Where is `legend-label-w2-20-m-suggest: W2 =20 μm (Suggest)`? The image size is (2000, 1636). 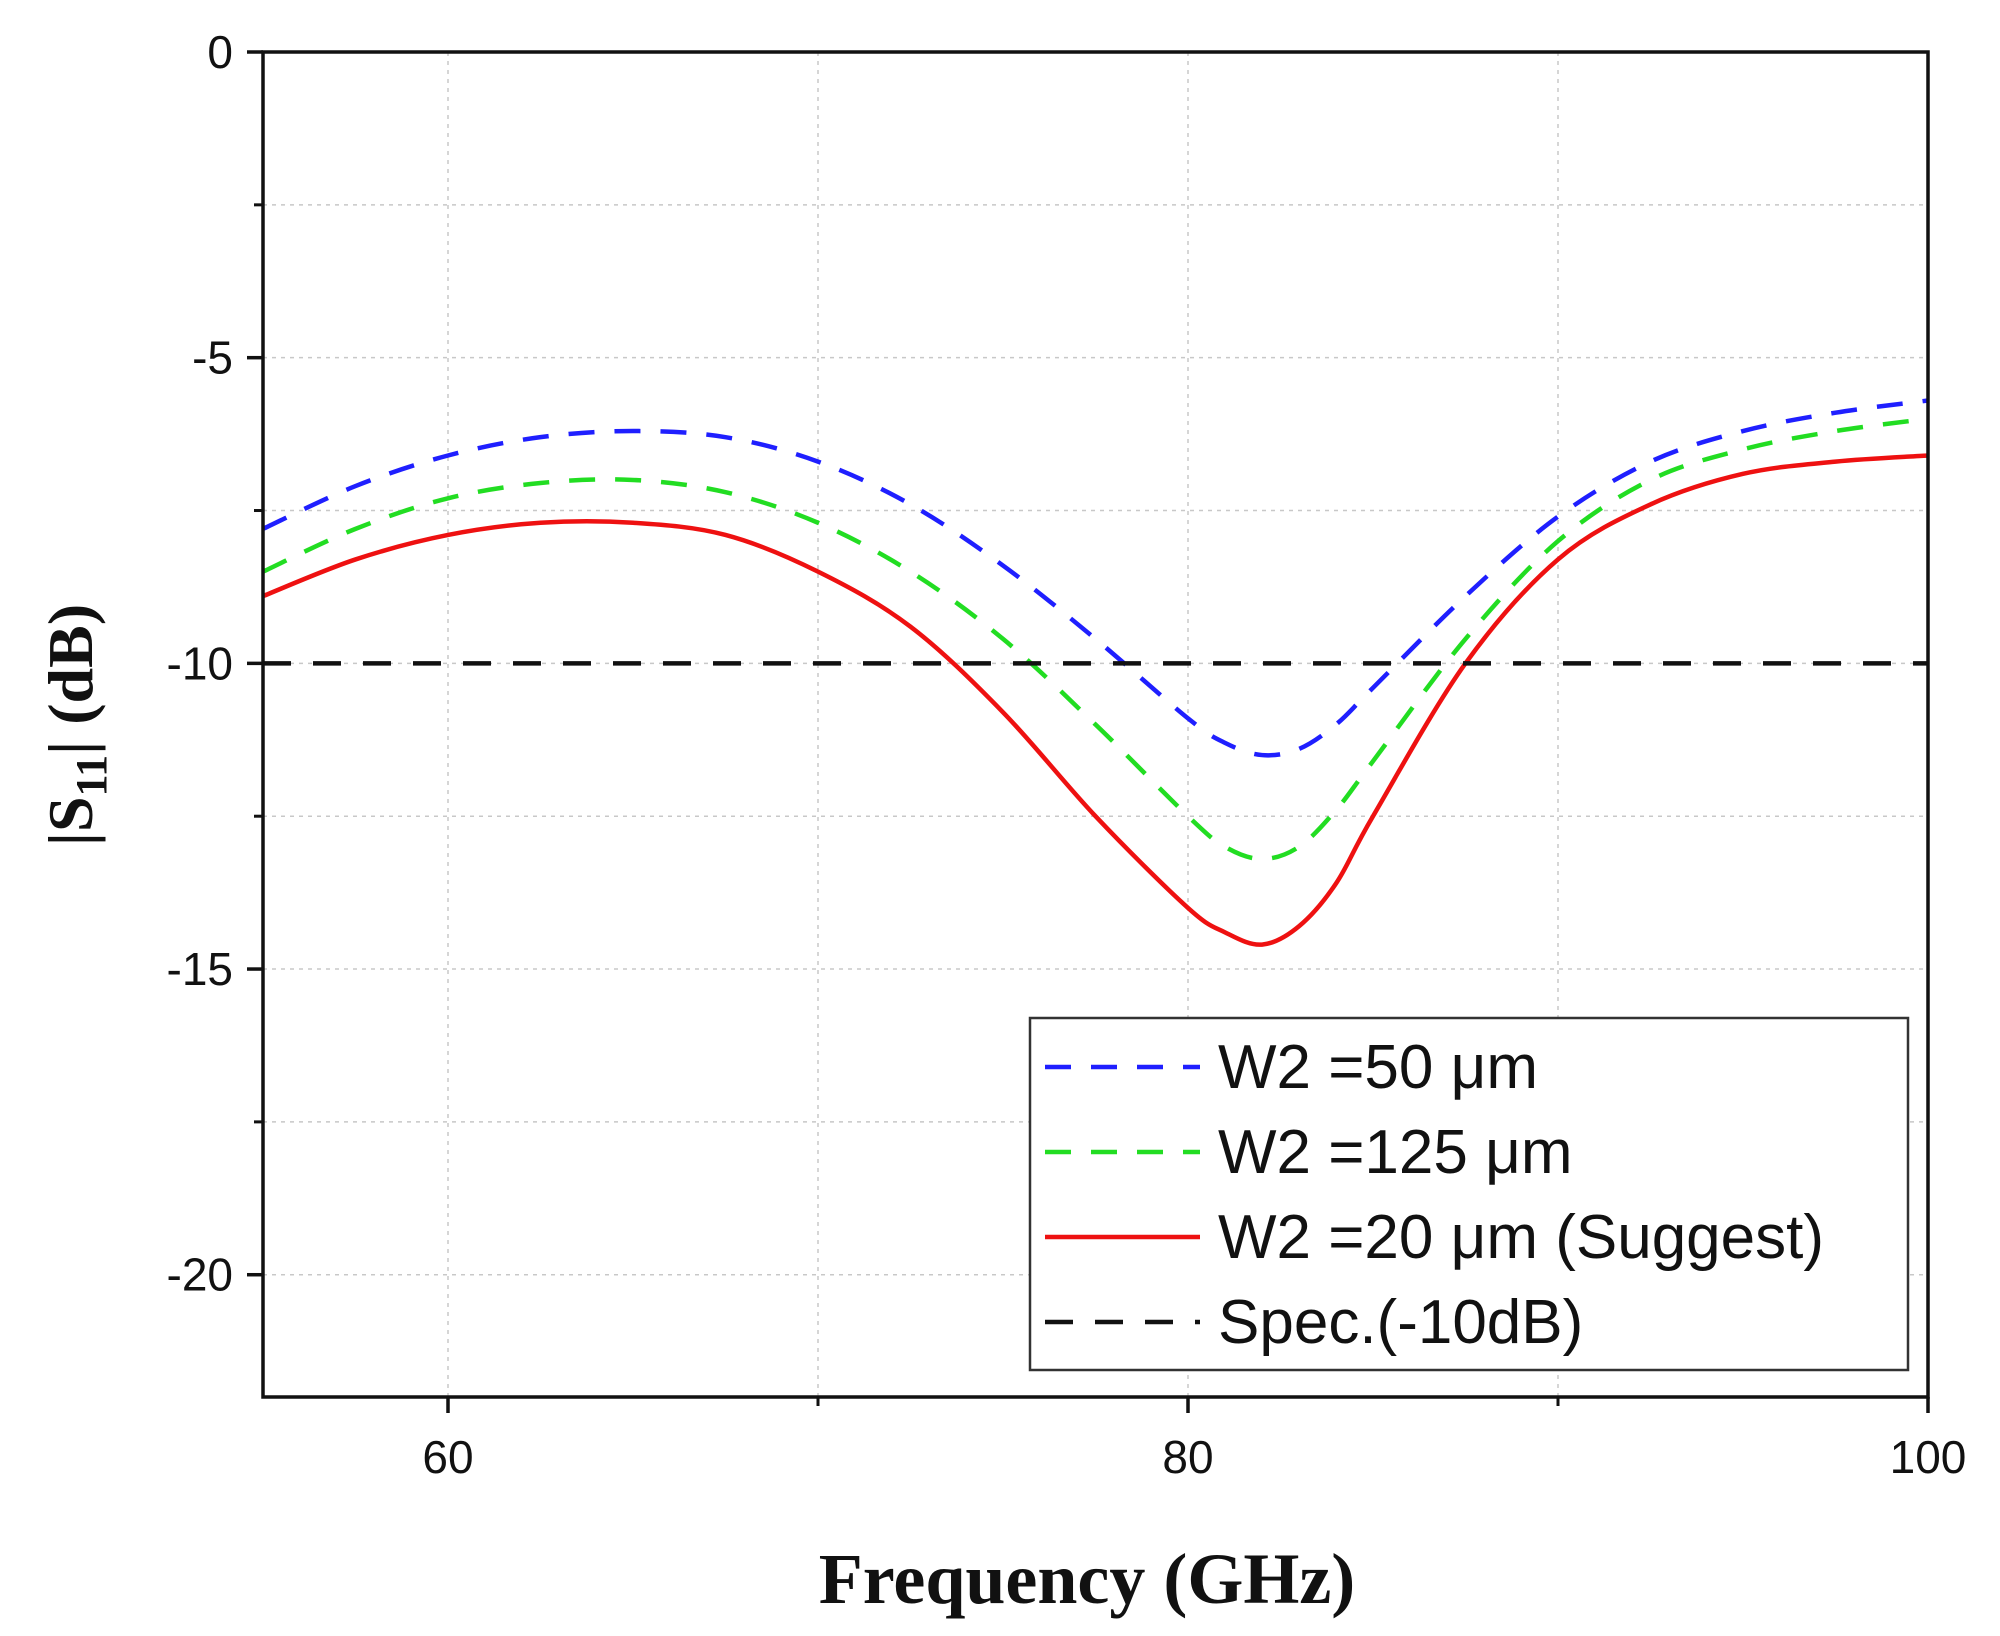 legend-label-w2-20-m-suggest: W2 =20 μm (Suggest) is located at coordinates (1521, 1237).